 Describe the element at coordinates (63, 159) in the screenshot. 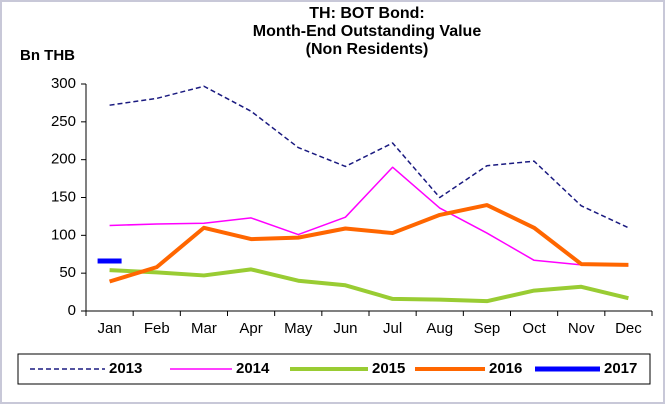

I see `y-tick-label: 200` at that location.